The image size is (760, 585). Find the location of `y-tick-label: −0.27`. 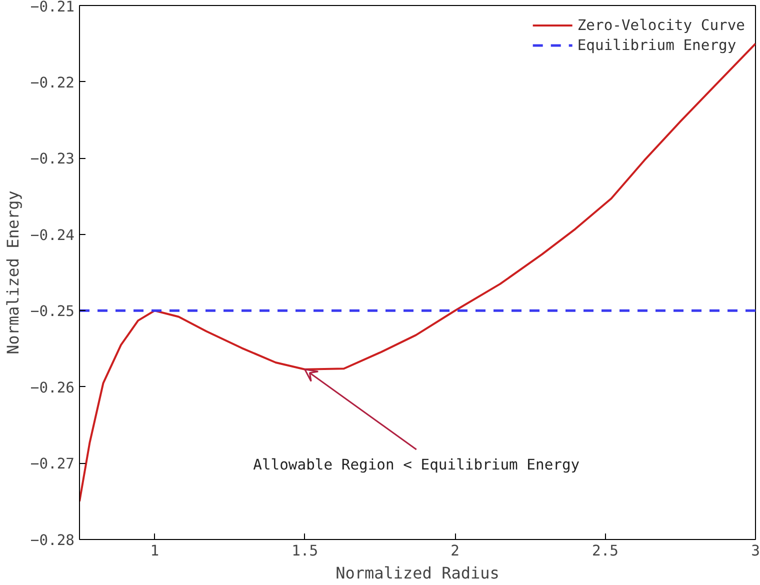

y-tick-label: −0.27 is located at coordinates (52, 464).